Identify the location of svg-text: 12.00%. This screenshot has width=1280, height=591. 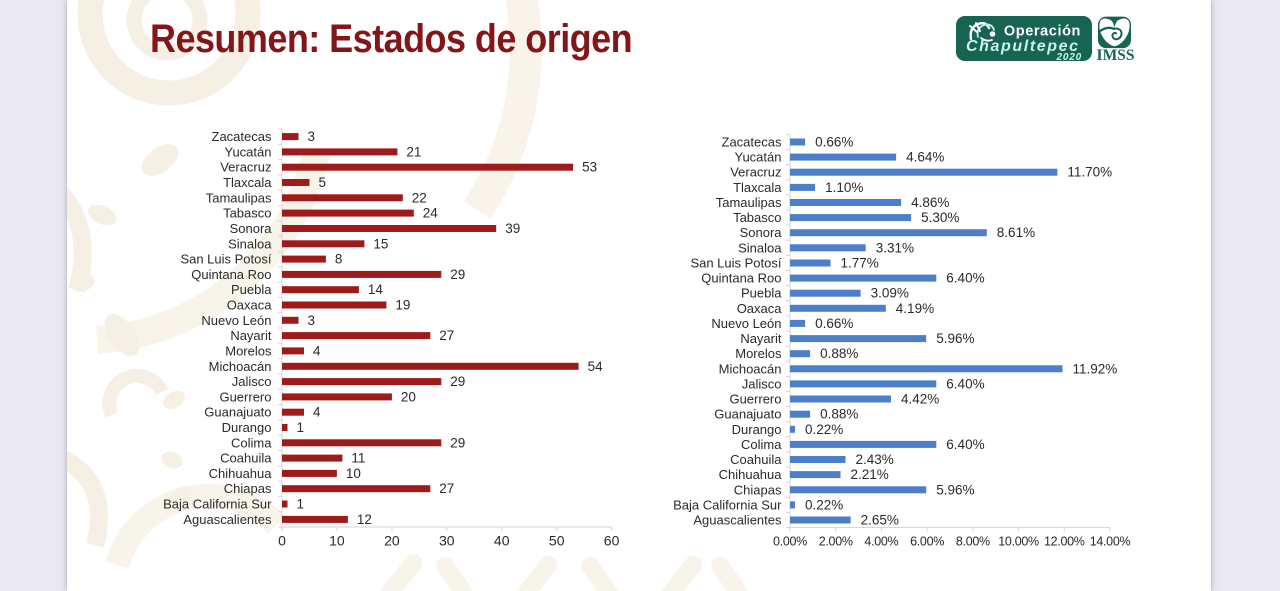
(1064, 542).